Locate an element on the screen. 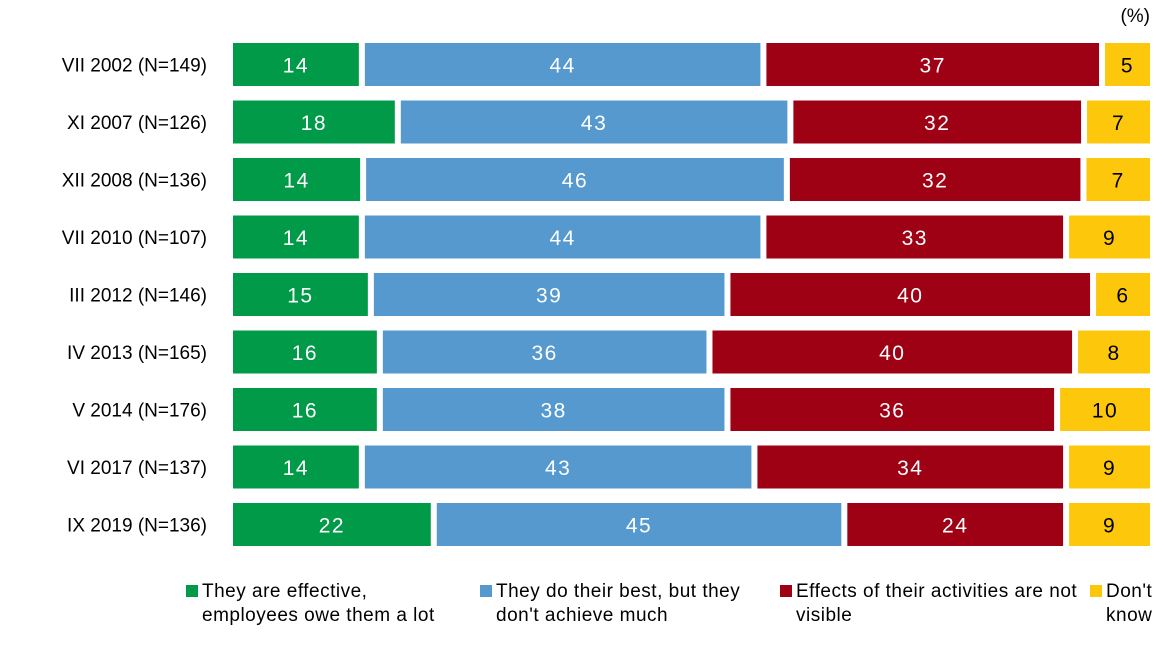  data-label: 5 is located at coordinates (1127, 66).